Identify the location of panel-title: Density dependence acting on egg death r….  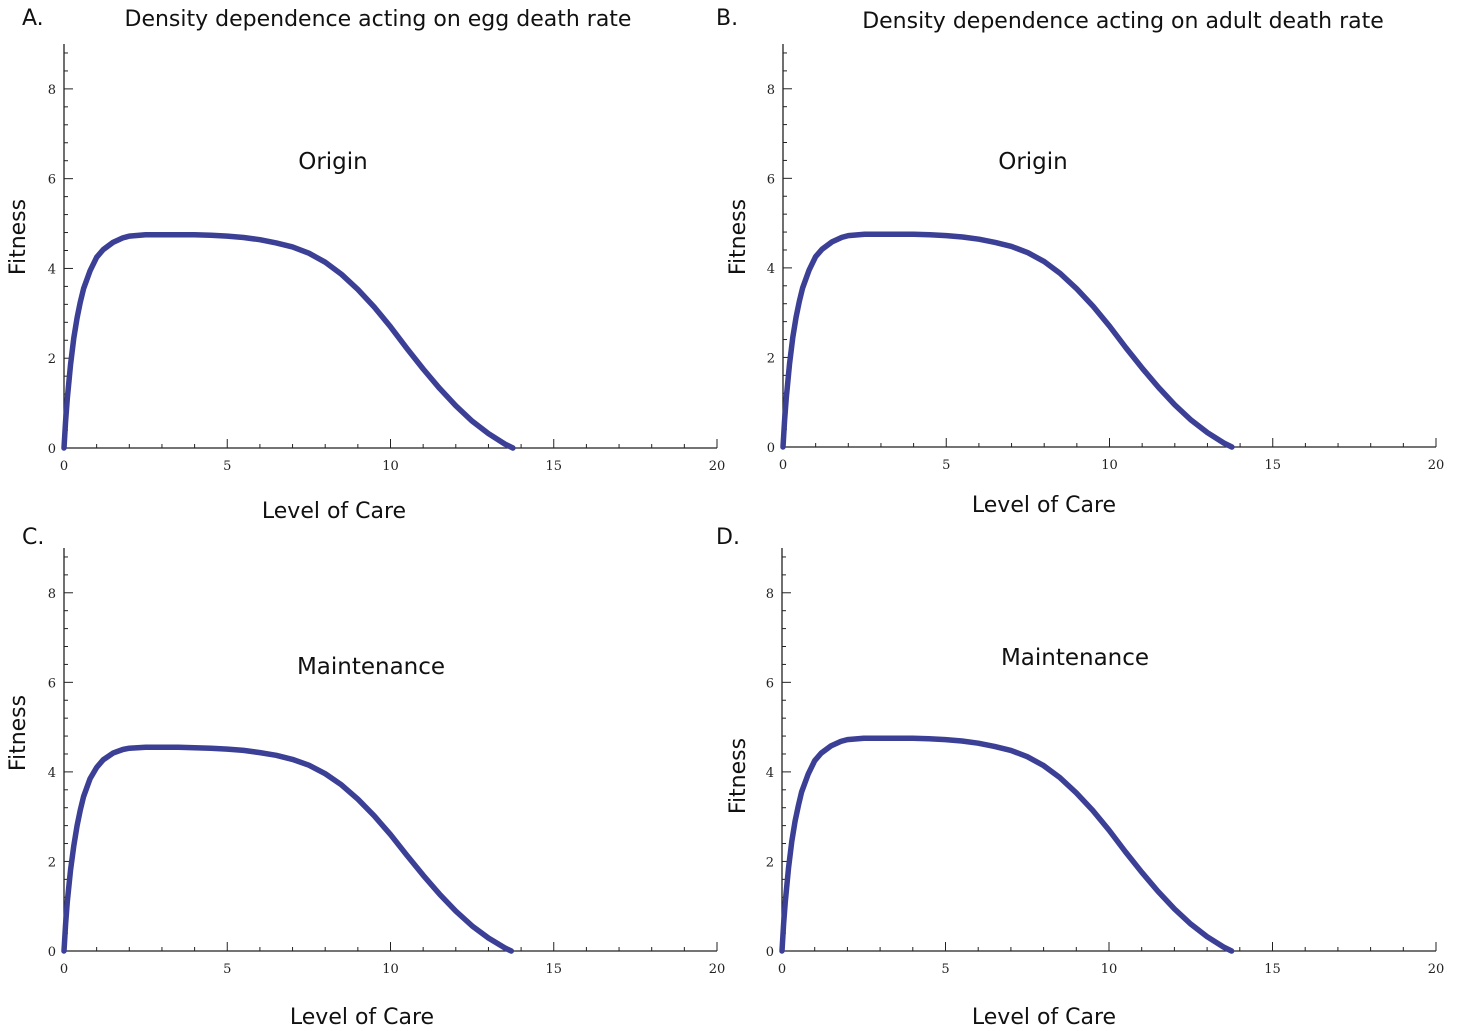
(378, 19).